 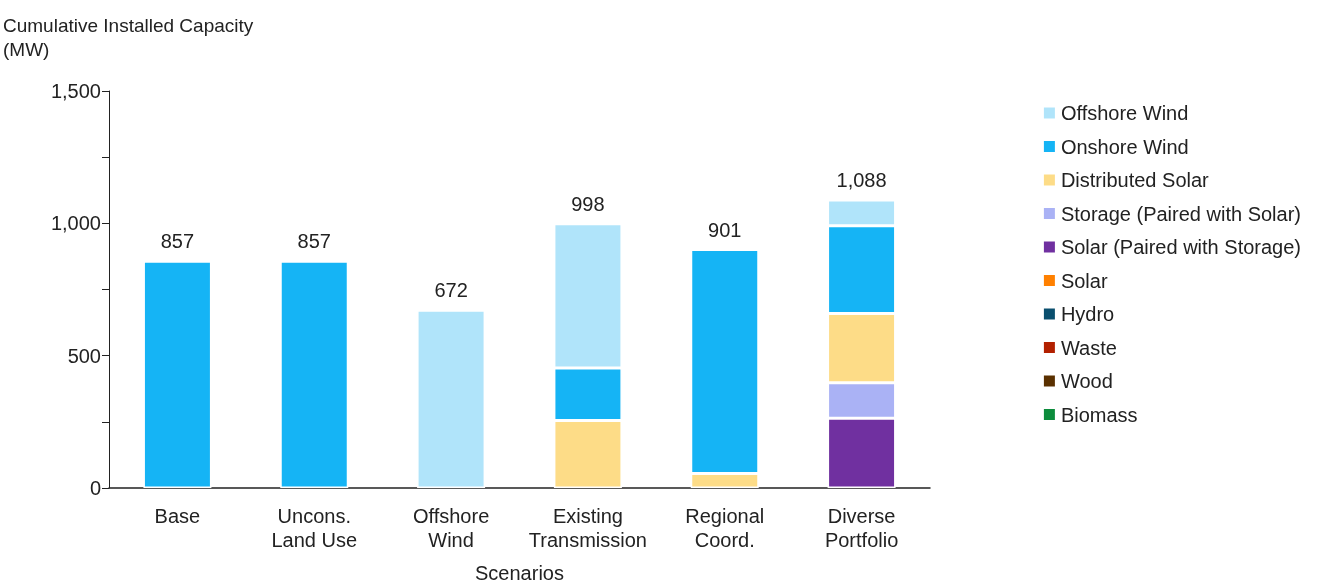 I want to click on y-tick-label: 1,500, so click(x=75, y=91).